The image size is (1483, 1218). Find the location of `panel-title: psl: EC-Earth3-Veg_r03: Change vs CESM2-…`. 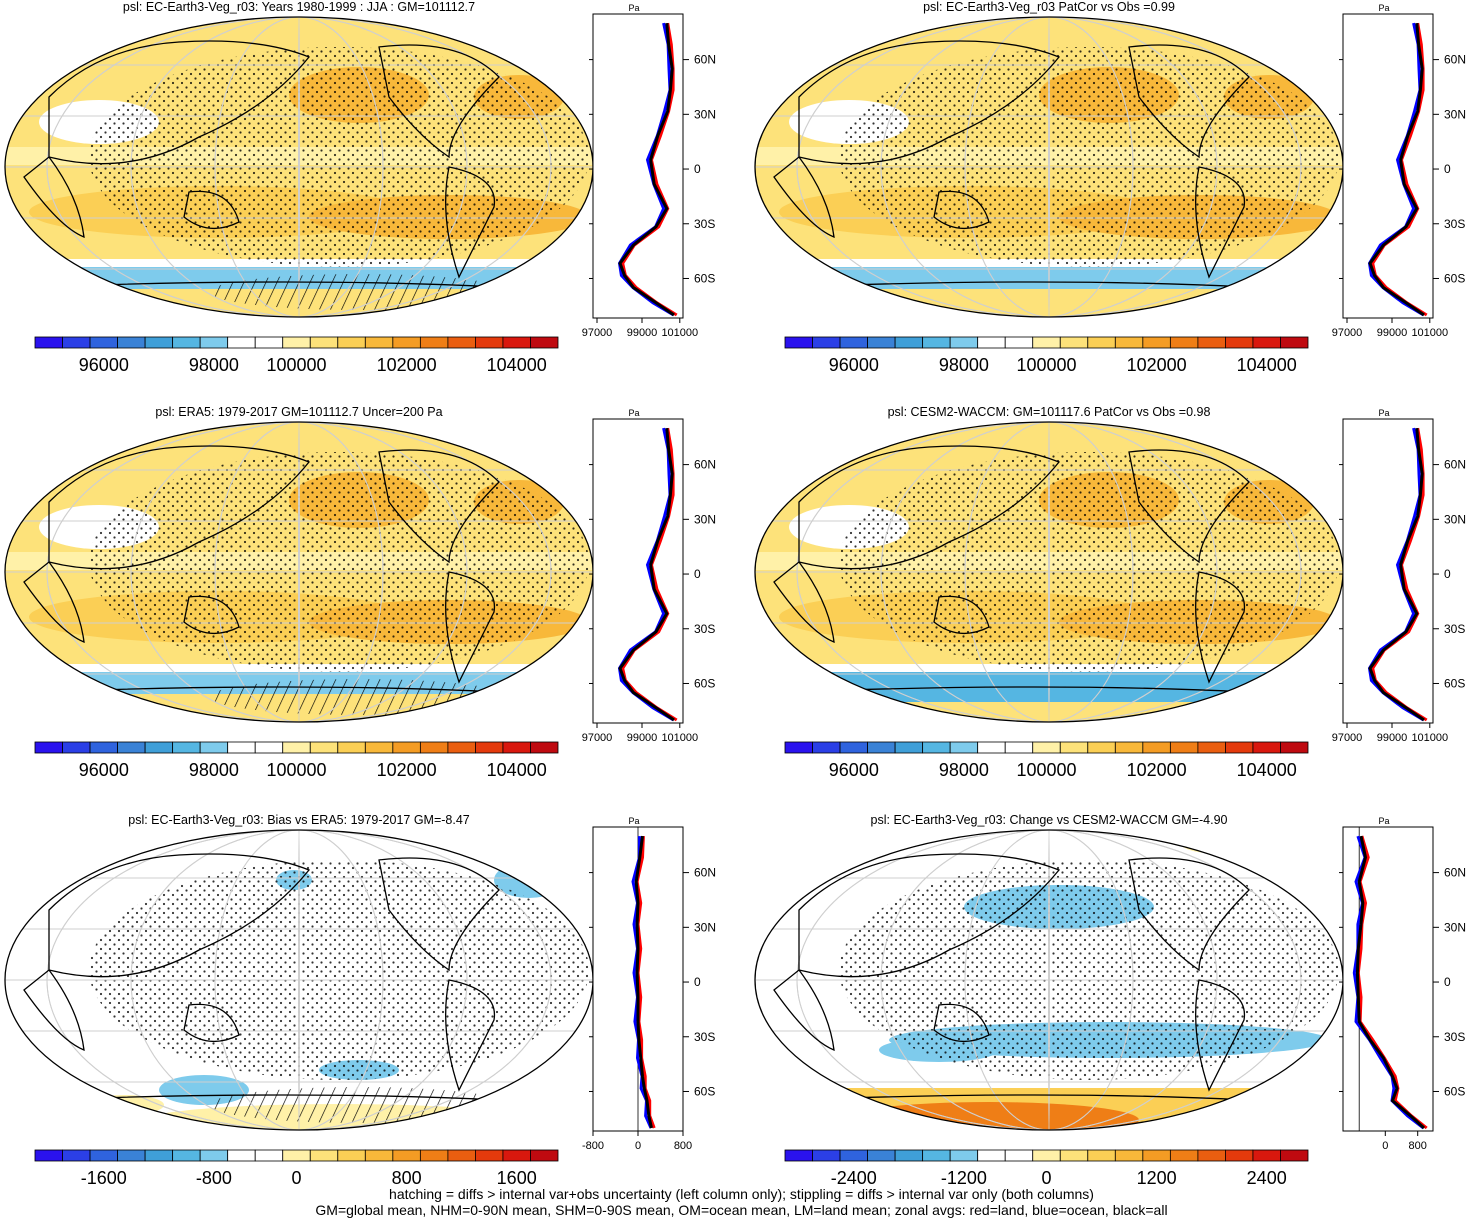

panel-title: psl: EC-Earth3-Veg_r03: Change vs CESM2-… is located at coordinates (1049, 820).